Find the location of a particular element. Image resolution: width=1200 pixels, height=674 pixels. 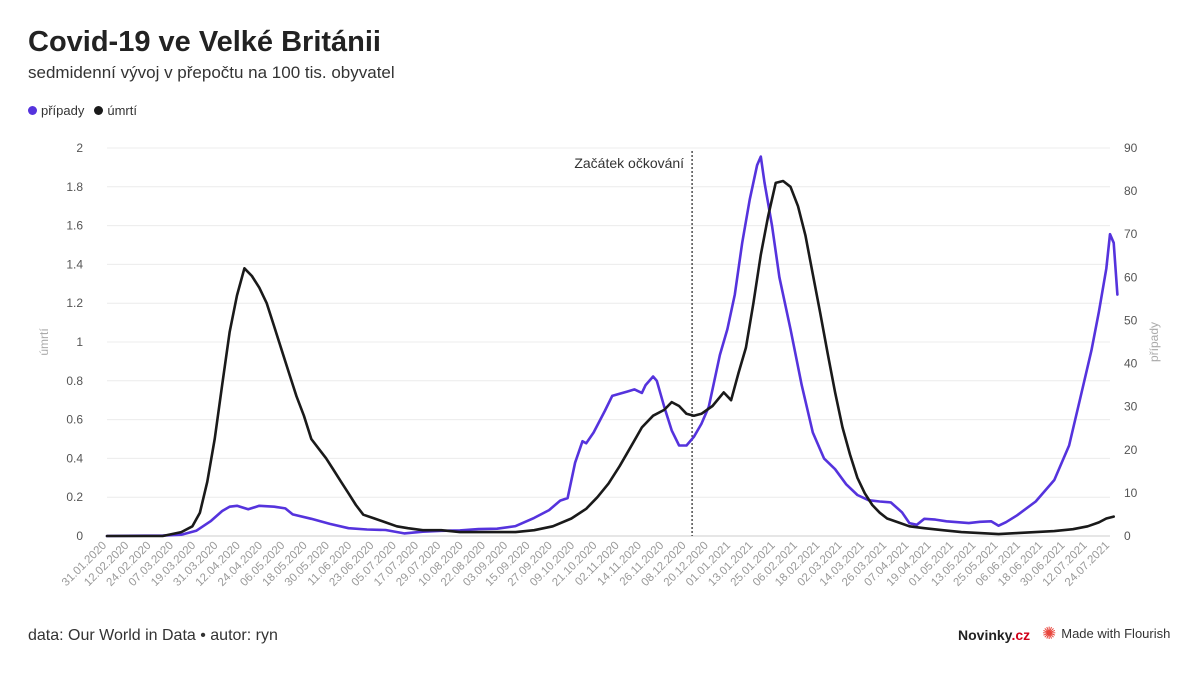

right-tick-label: 30 is located at coordinates (1131, 407).